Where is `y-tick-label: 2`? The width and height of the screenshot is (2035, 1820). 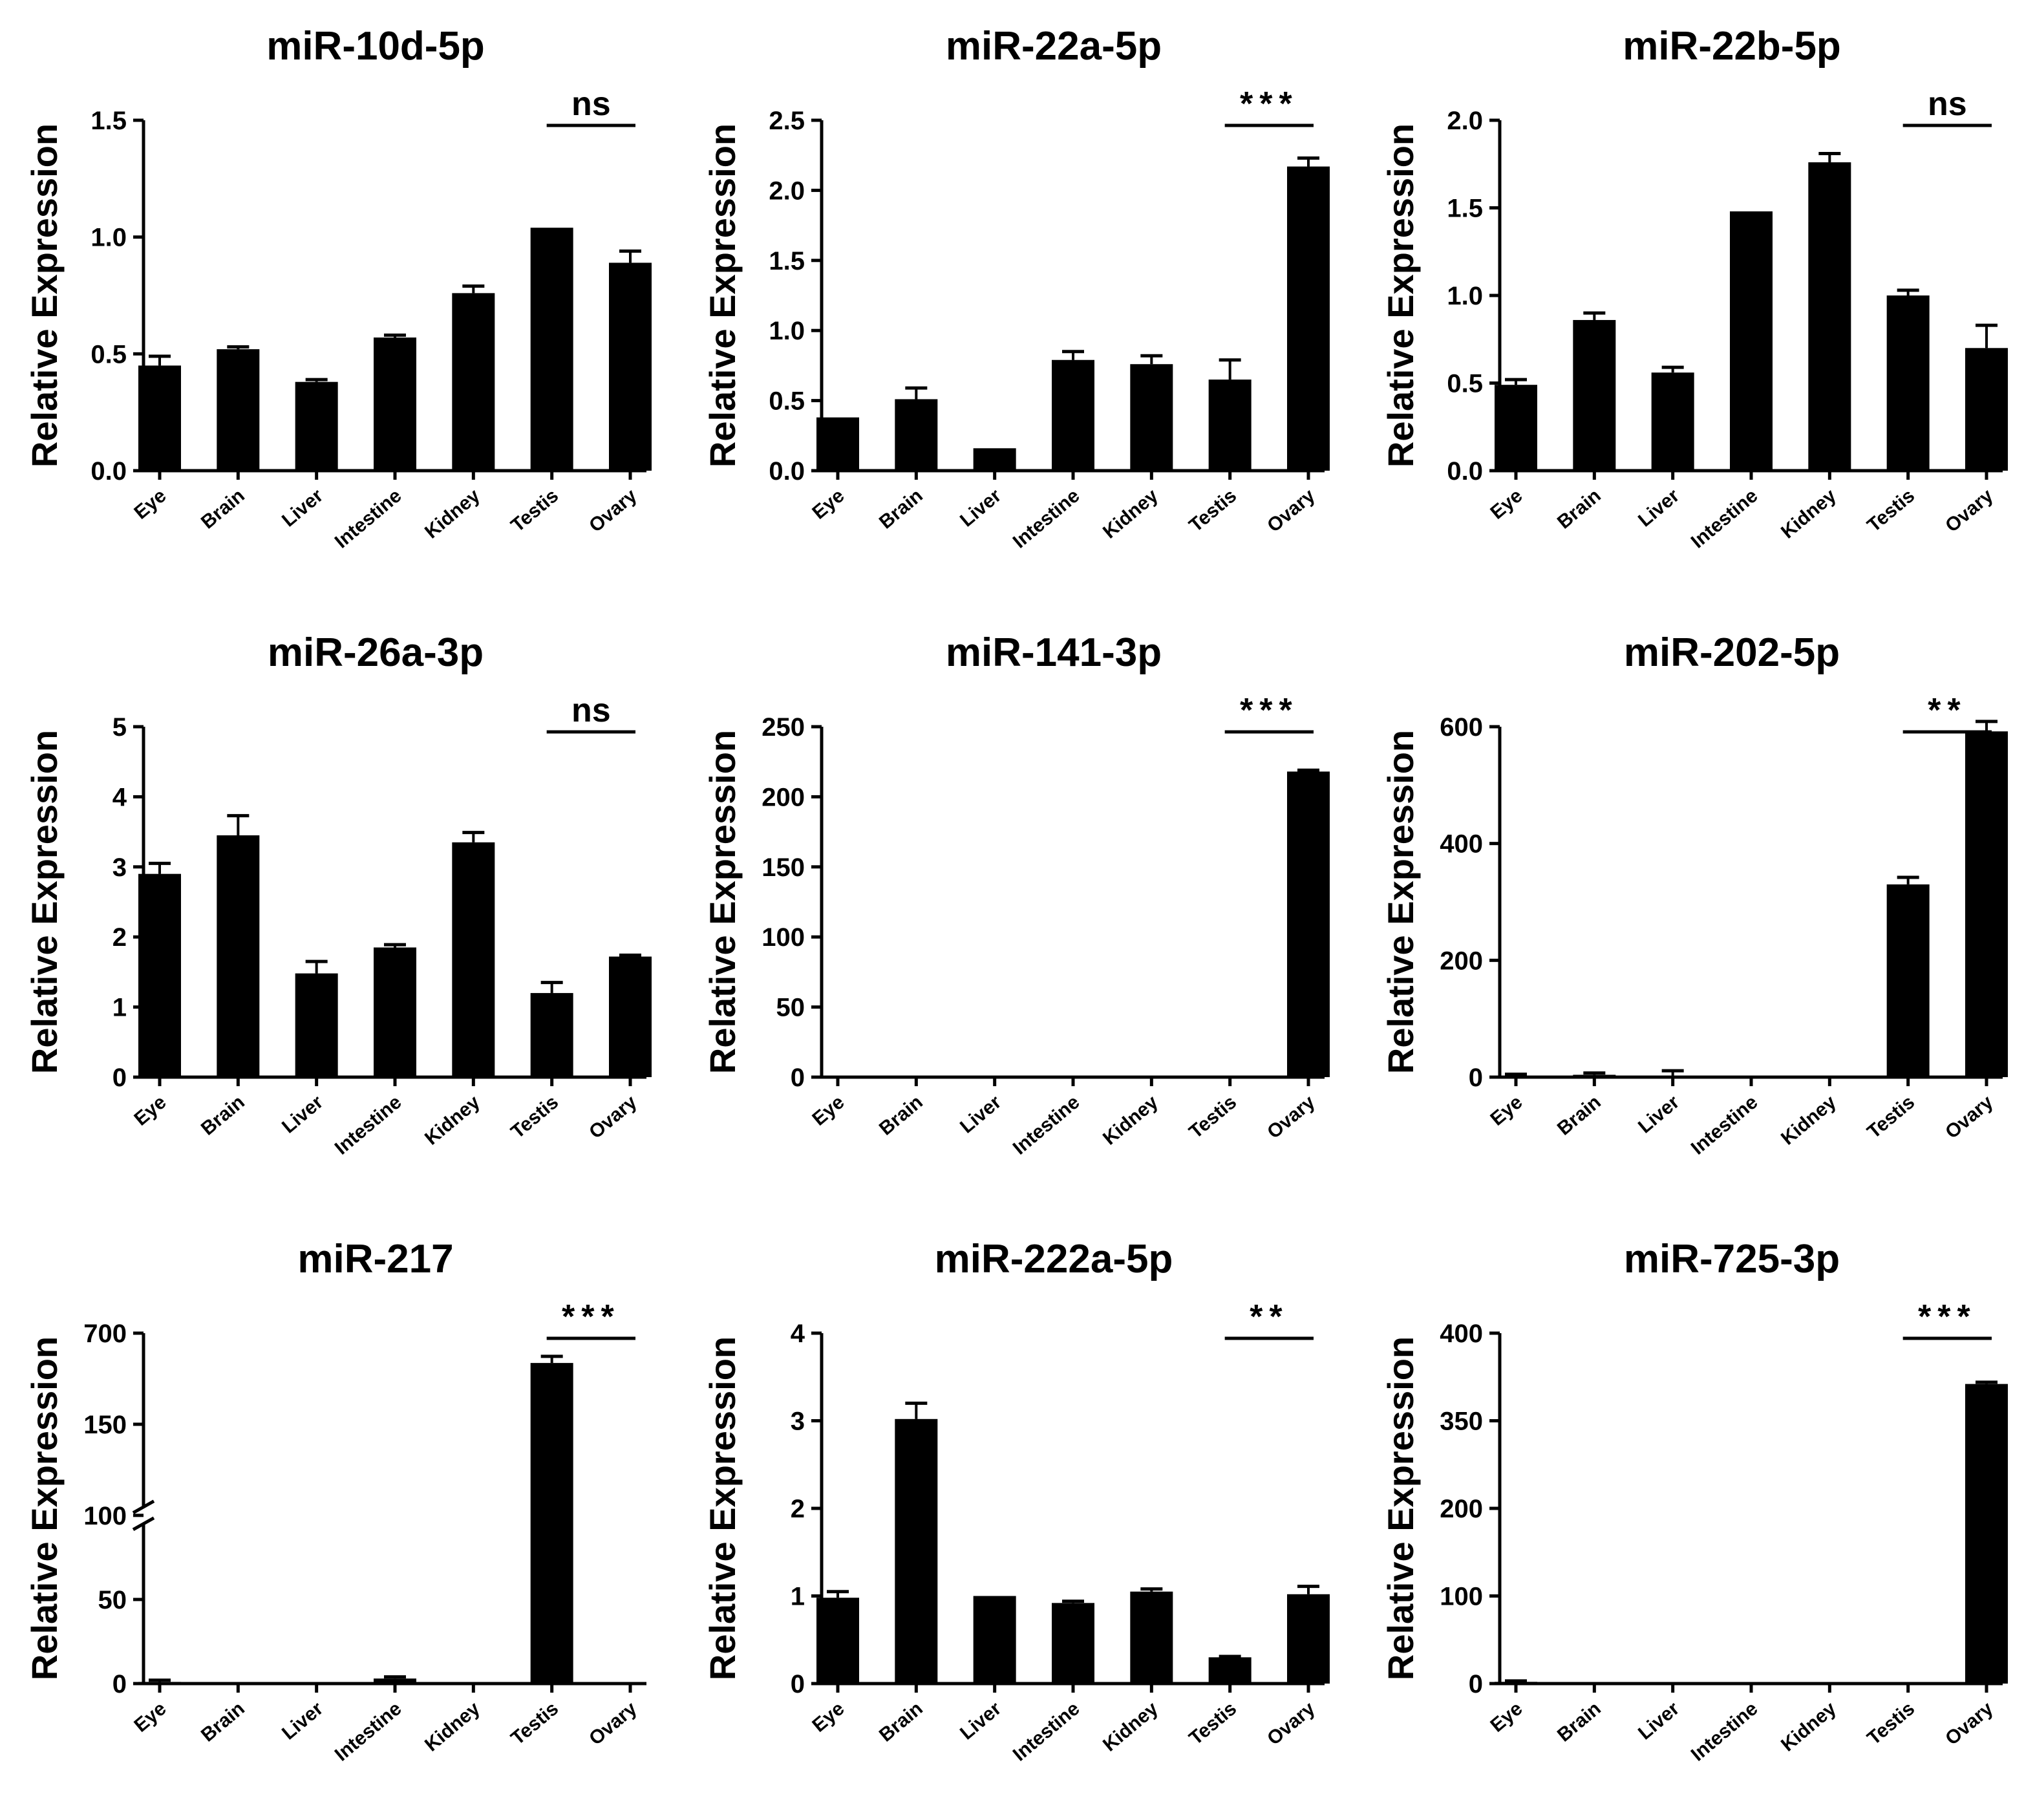 y-tick-label: 2 is located at coordinates (798, 1509).